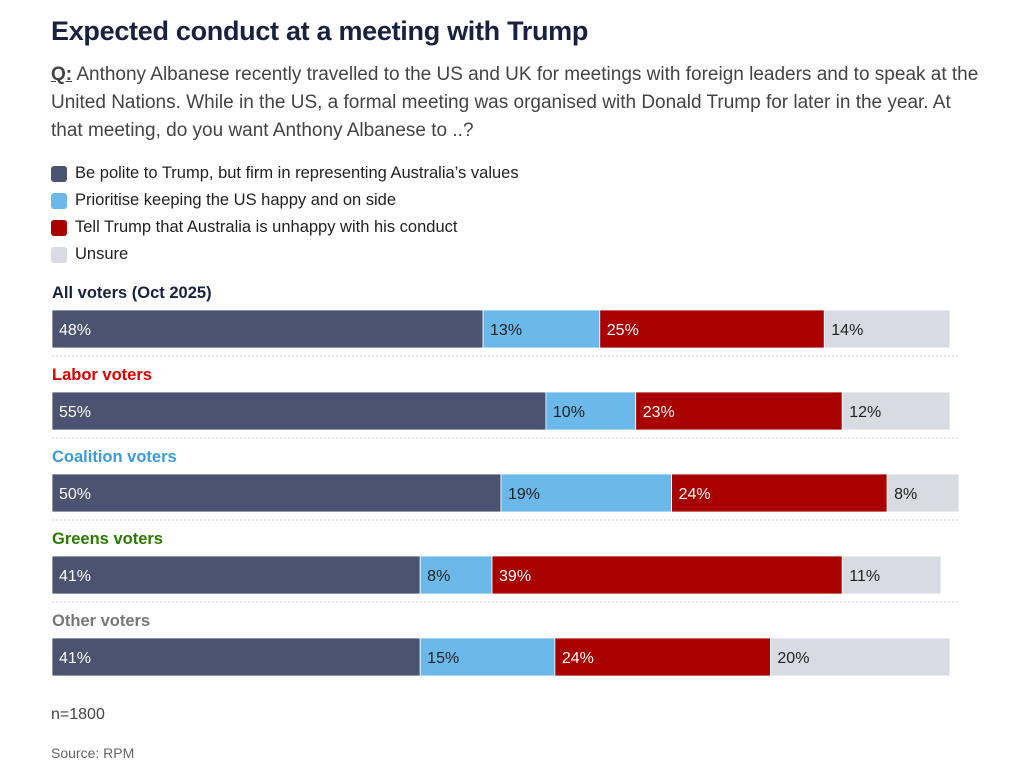 The image size is (1024, 772). What do you see at coordinates (659, 412) in the screenshot?
I see `bar-value-label-labor-voters-tell: 23%` at bounding box center [659, 412].